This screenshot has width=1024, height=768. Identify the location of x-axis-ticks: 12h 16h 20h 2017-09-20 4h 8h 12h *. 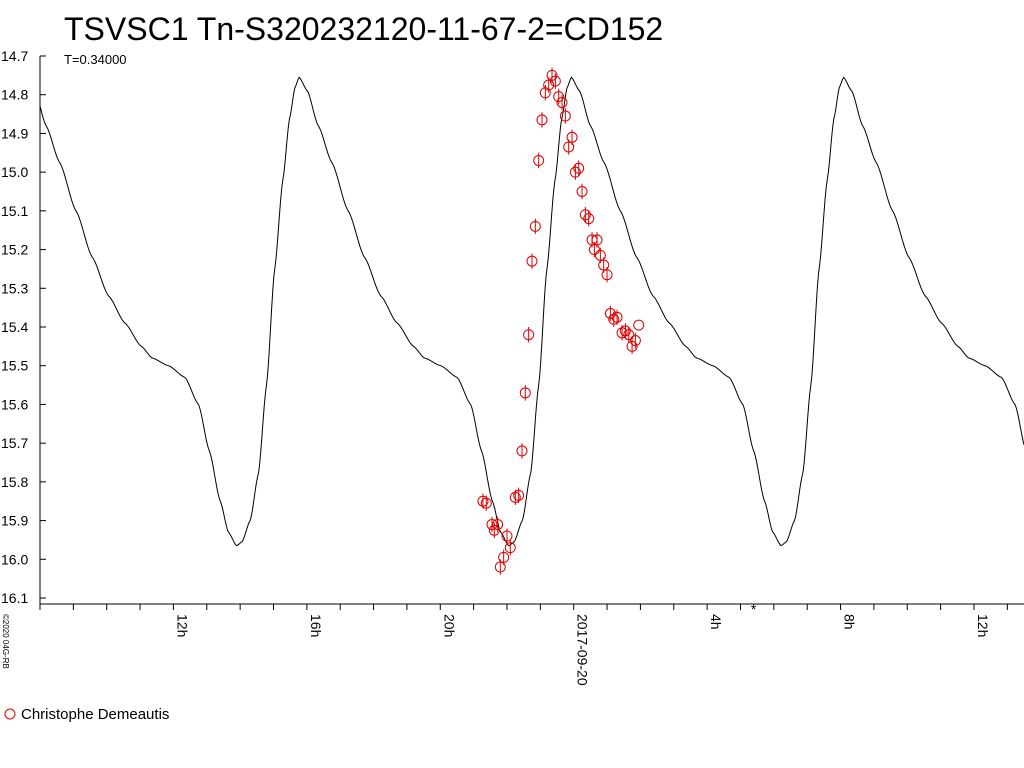
(523, 643).